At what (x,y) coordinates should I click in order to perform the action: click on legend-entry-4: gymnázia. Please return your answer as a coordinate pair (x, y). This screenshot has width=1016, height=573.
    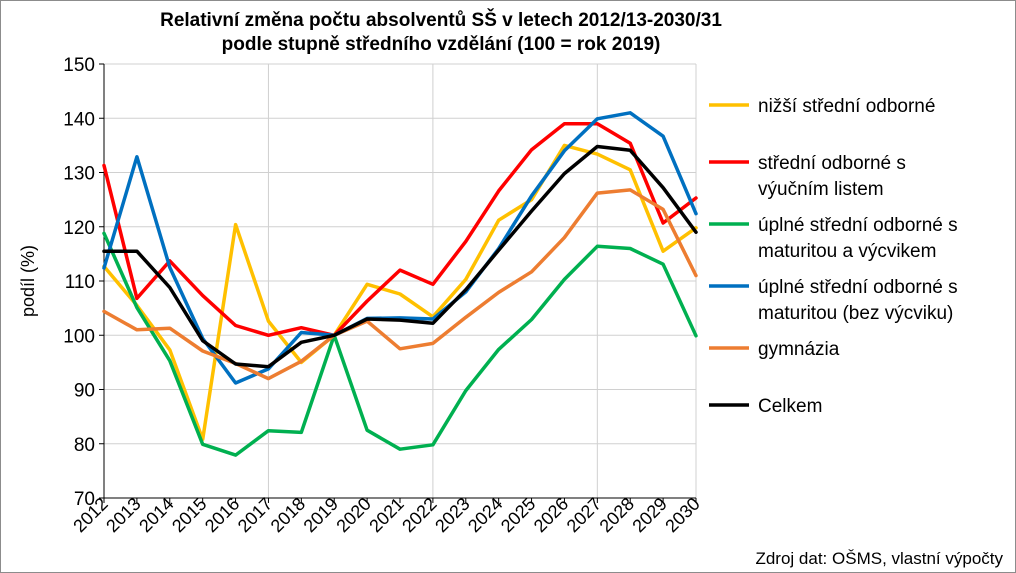
    Looking at the image, I should click on (774, 349).